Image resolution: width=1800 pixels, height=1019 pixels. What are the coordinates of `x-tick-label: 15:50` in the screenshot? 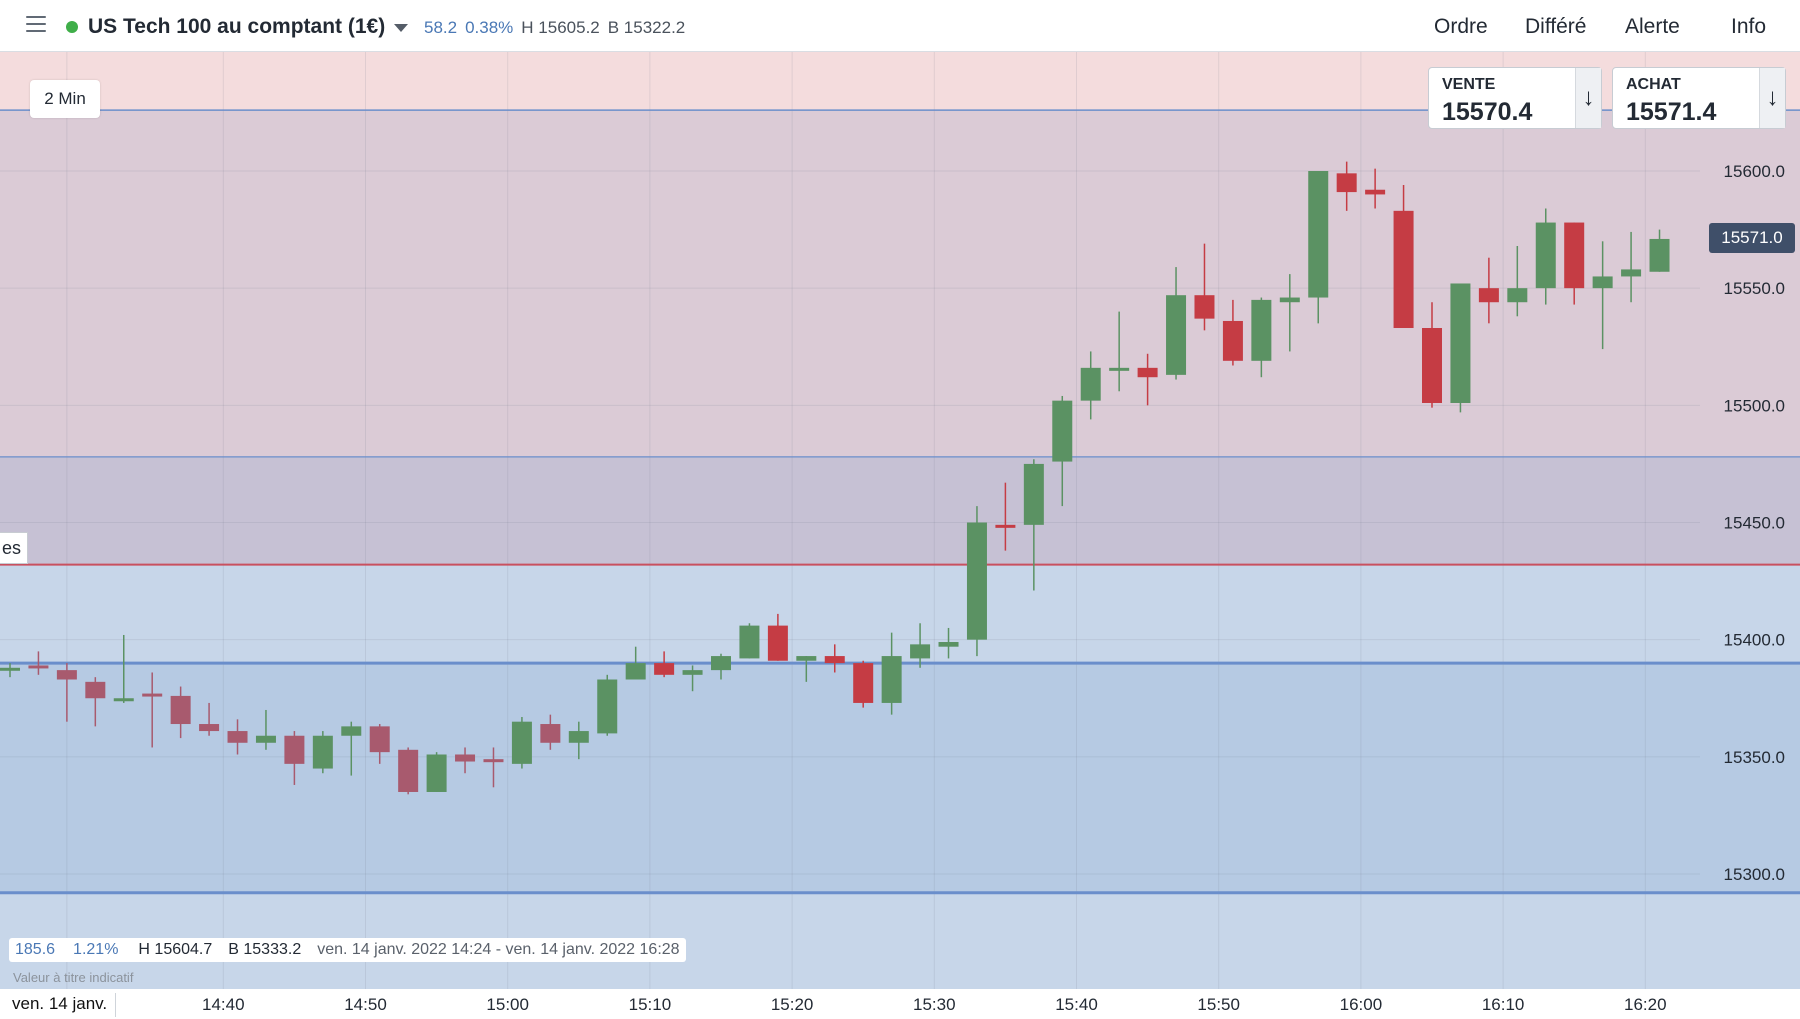 It's located at (1218, 1004).